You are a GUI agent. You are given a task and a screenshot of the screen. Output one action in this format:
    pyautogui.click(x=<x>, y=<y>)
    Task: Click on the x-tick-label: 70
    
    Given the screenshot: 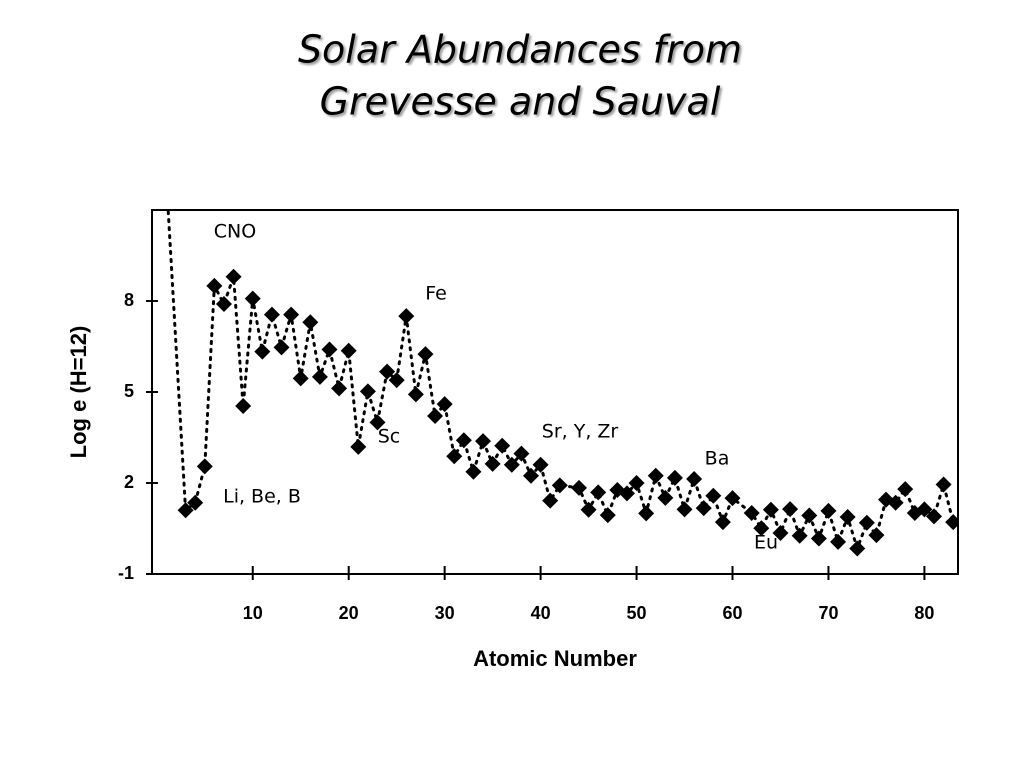 What is the action you would take?
    pyautogui.click(x=828, y=613)
    